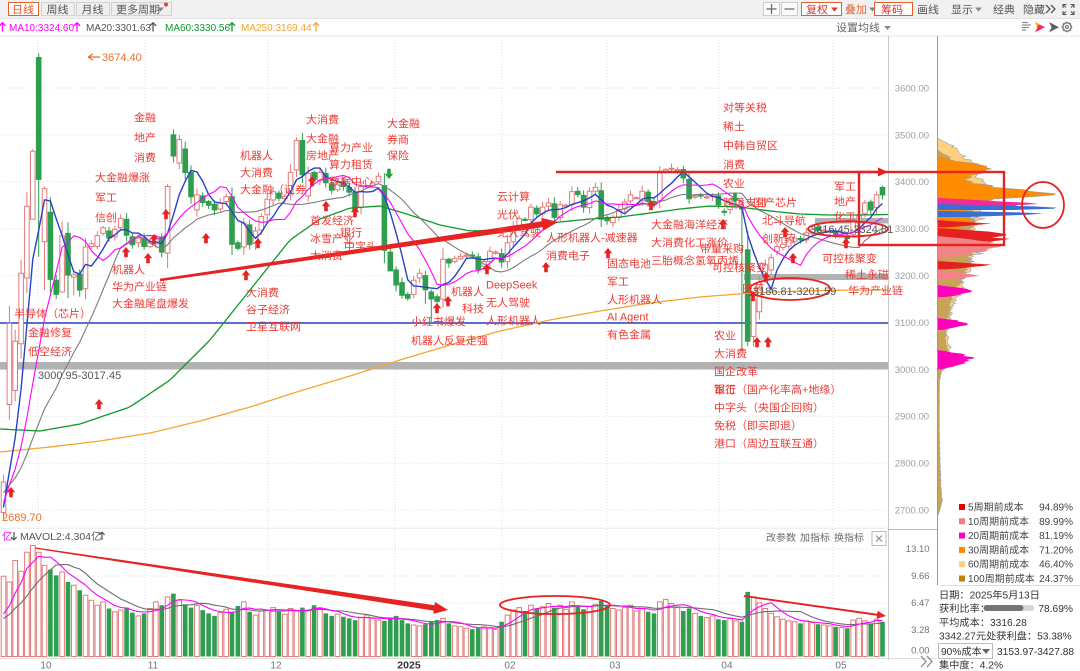 The width and height of the screenshot is (1080, 671). What do you see at coordinates (628, 318) in the screenshot?
I see `svg-text: AI Agent` at bounding box center [628, 318].